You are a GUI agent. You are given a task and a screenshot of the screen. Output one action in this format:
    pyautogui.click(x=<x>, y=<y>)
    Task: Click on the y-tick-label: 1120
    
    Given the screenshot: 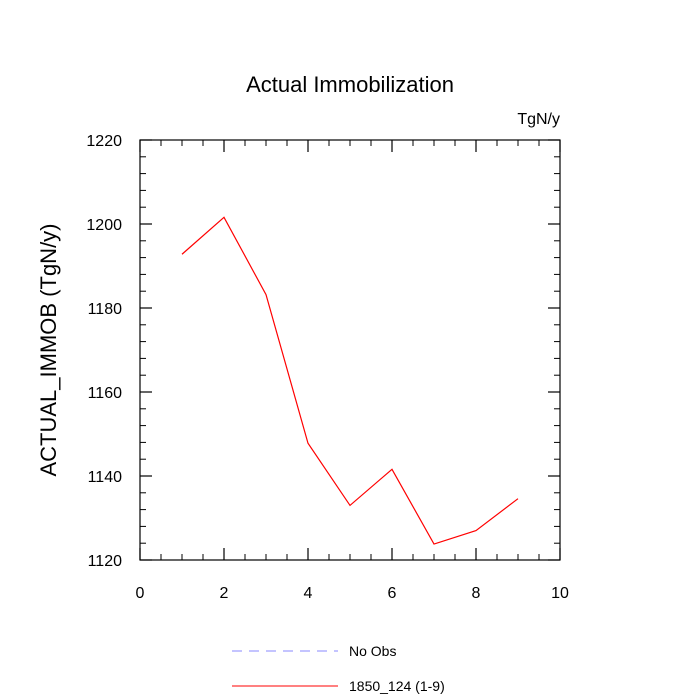 What is the action you would take?
    pyautogui.click(x=105, y=561)
    